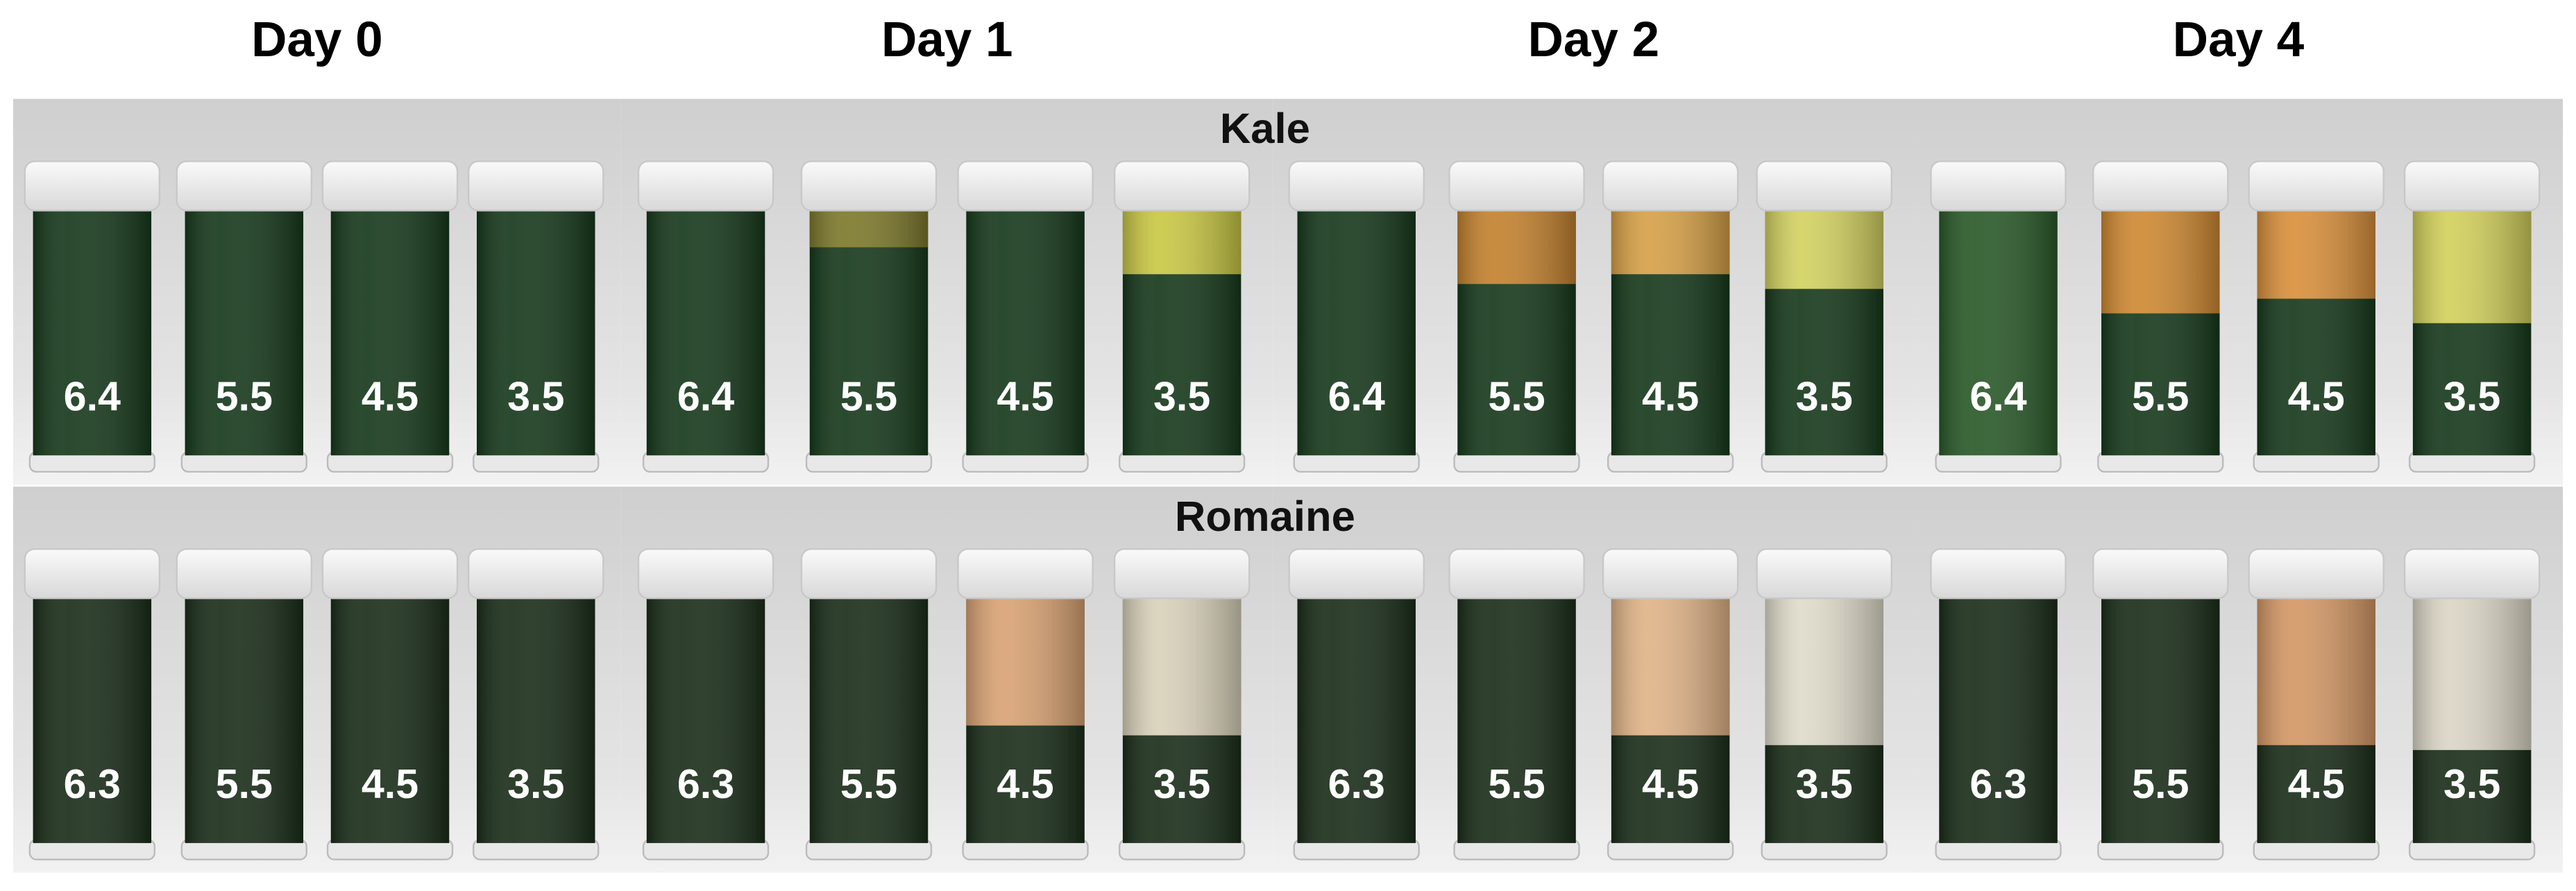 This screenshot has width=2576, height=891. I want to click on row-label: Kale, so click(1265, 129).